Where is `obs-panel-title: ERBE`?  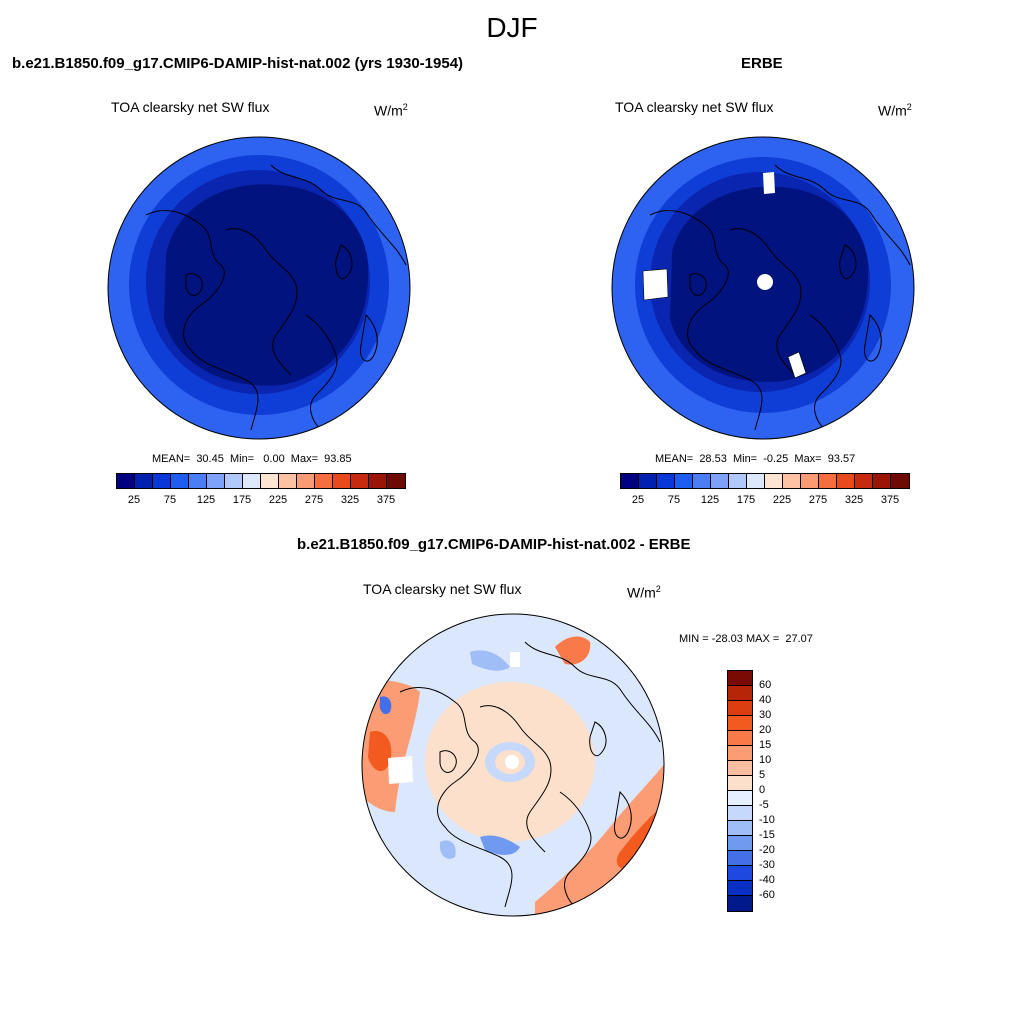 obs-panel-title: ERBE is located at coordinates (762, 63).